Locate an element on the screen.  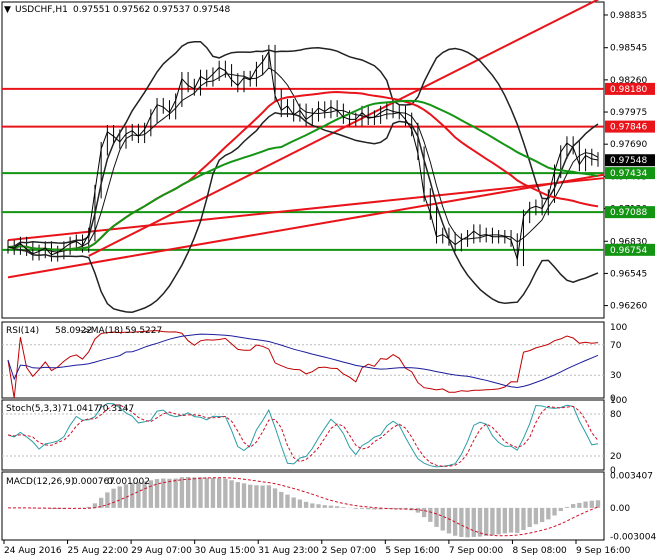
rsi-max-label: 100 is located at coordinates (618, 328).